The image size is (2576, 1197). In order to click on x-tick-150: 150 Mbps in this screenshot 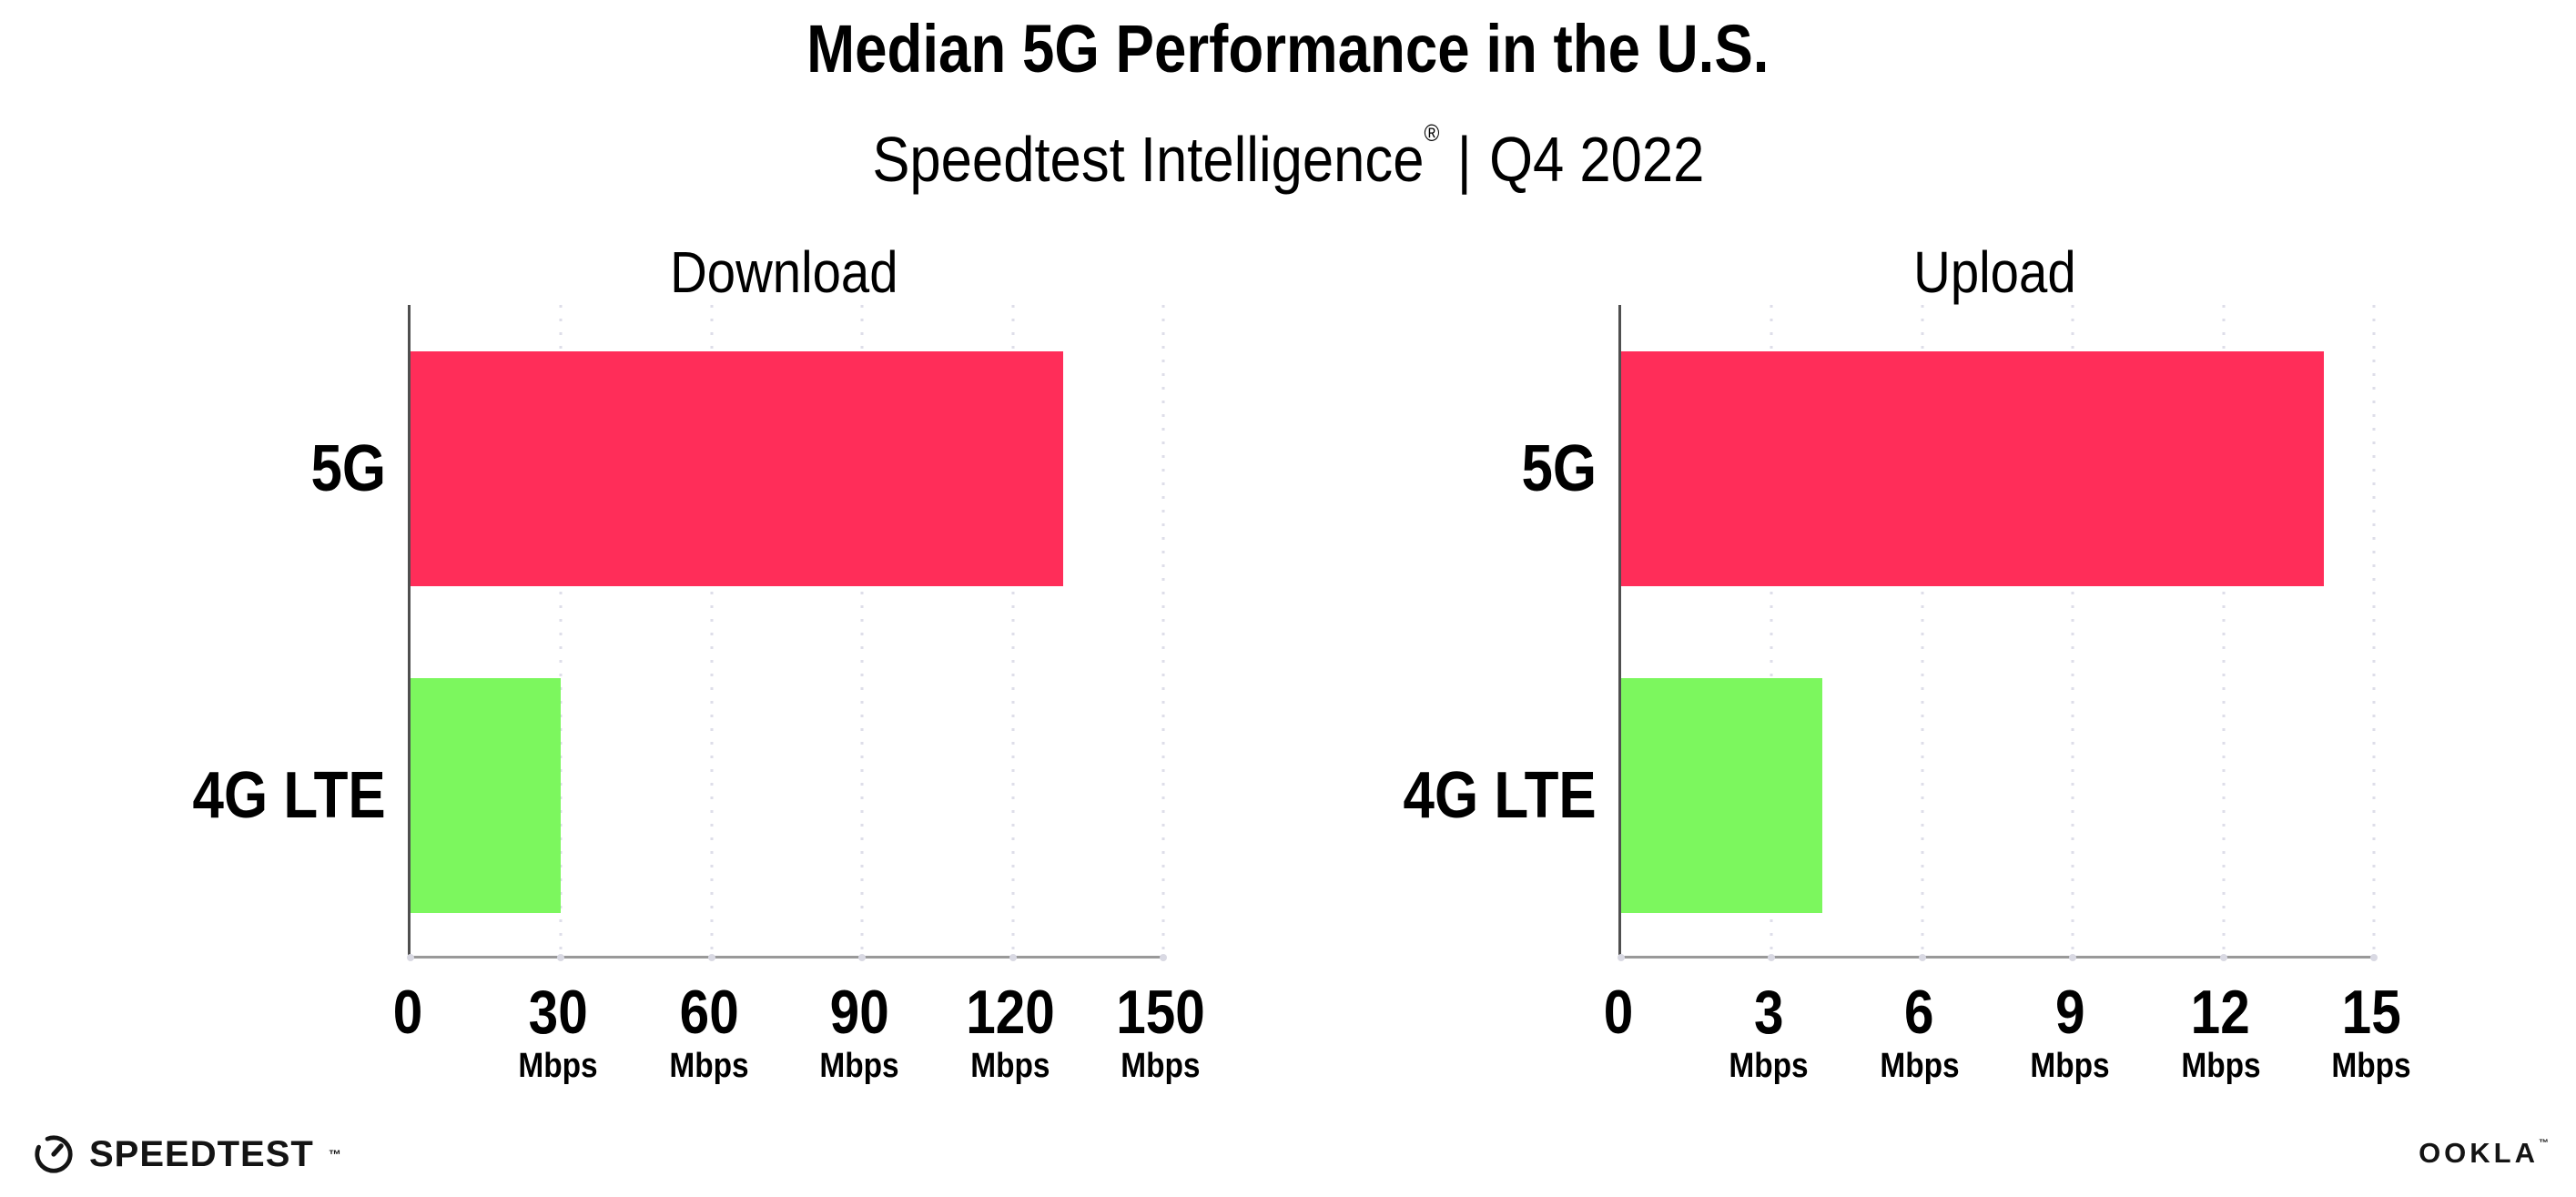, I will do `click(1160, 1032)`.